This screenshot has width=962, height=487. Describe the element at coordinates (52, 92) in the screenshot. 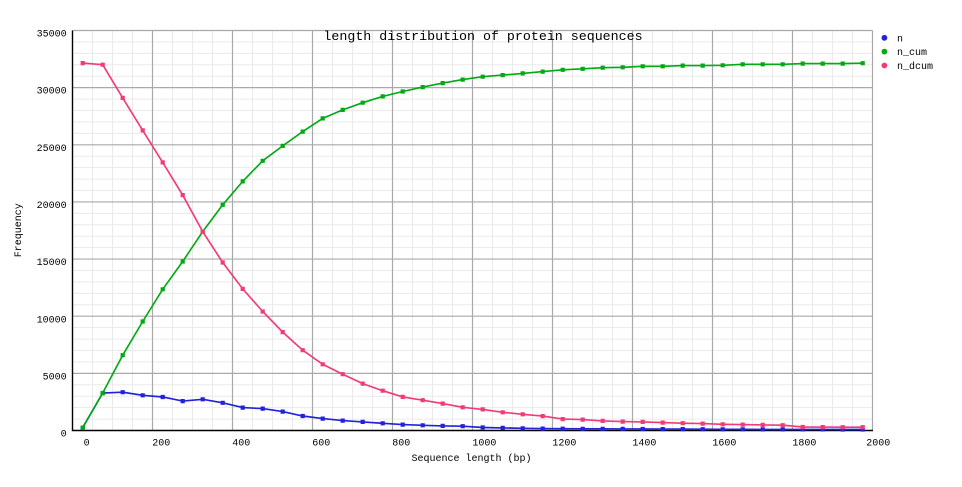

I see `svg-text: 30000` at that location.